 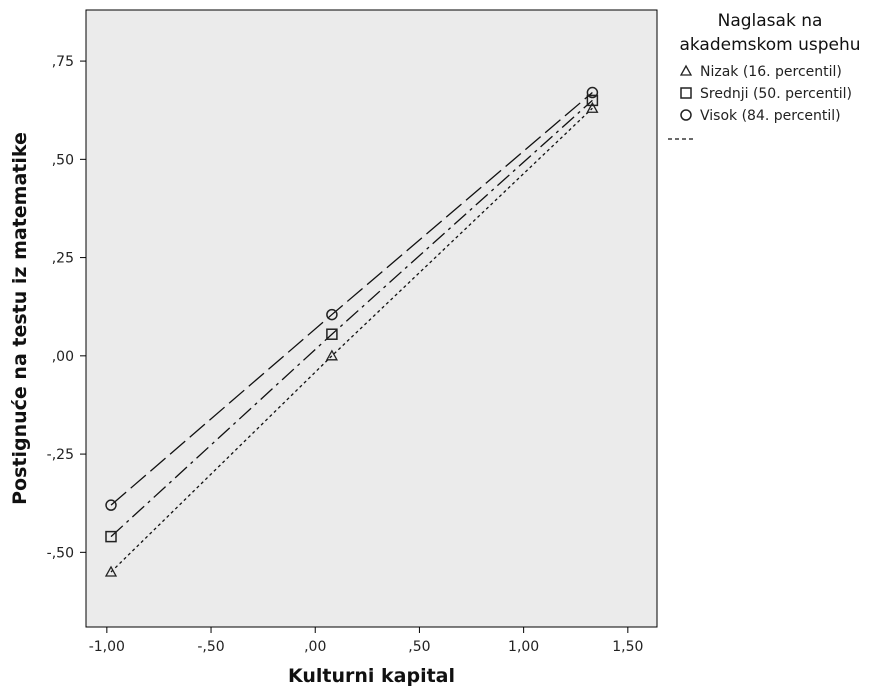 What do you see at coordinates (686, 70) in the screenshot?
I see `legend-marker-triangle` at bounding box center [686, 70].